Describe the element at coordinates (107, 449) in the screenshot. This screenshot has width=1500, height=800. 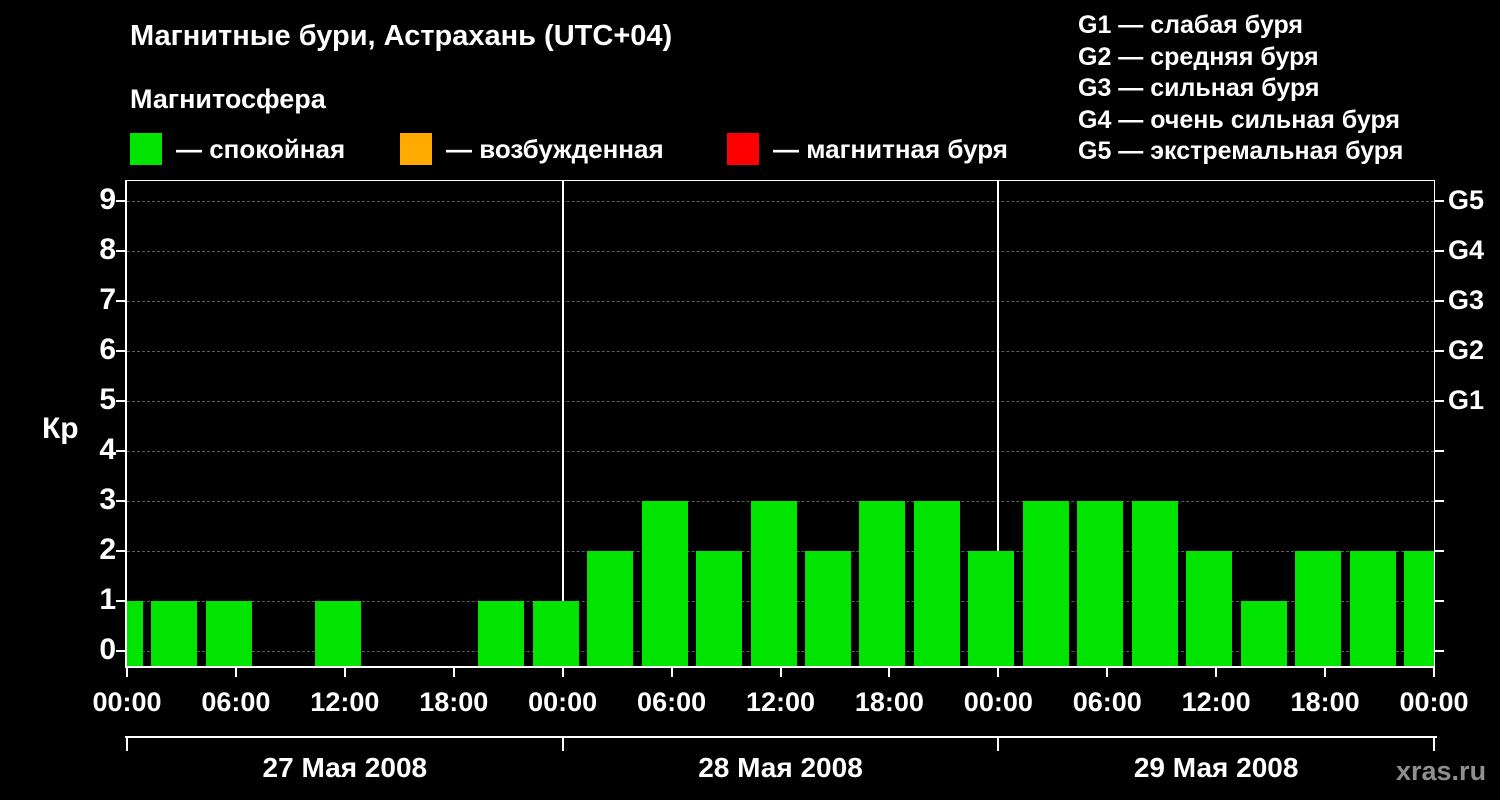
I see `y-tick-label: 4` at that location.